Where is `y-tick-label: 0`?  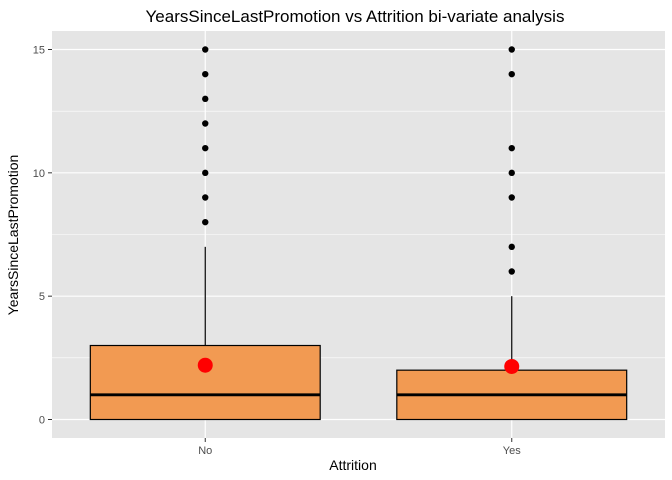 y-tick-label: 0 is located at coordinates (42, 421).